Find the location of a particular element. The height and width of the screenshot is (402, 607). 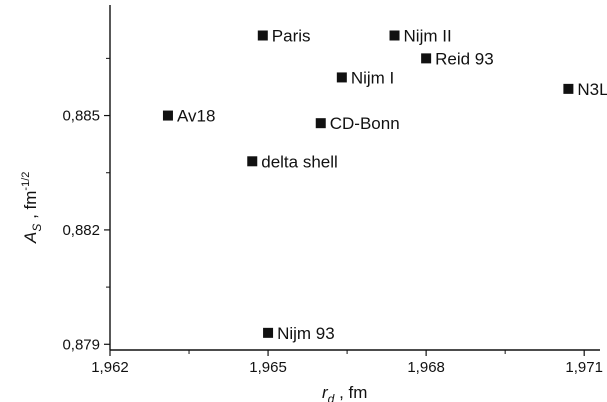

data-point-label: Av18 is located at coordinates (196, 116).